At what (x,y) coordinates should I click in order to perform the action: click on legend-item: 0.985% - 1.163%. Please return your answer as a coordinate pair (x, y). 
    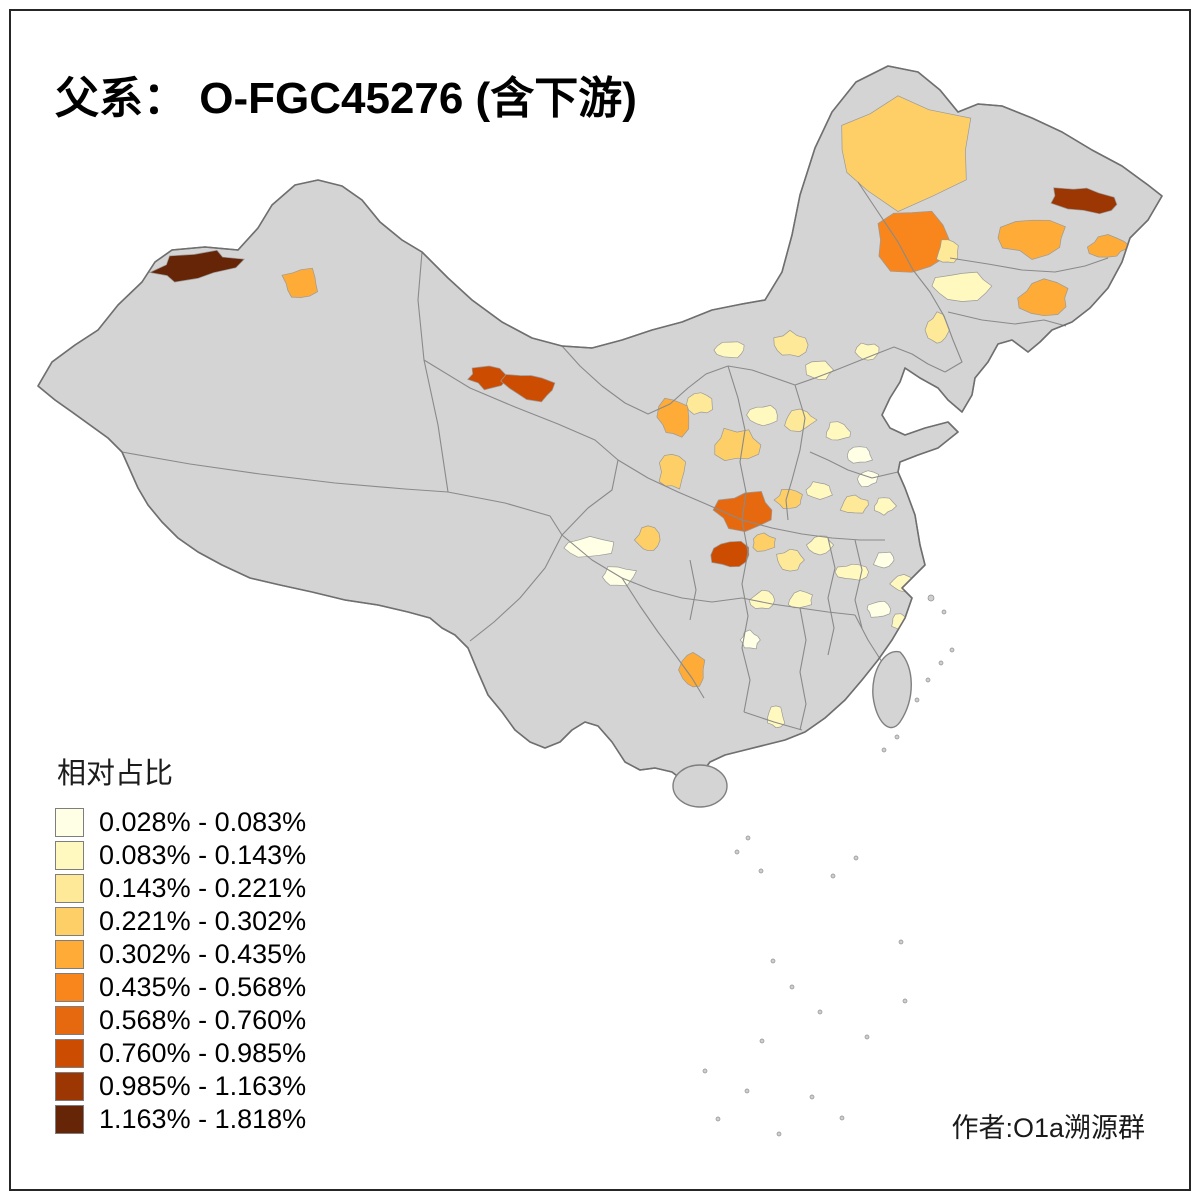
    Looking at the image, I should click on (180, 1086).